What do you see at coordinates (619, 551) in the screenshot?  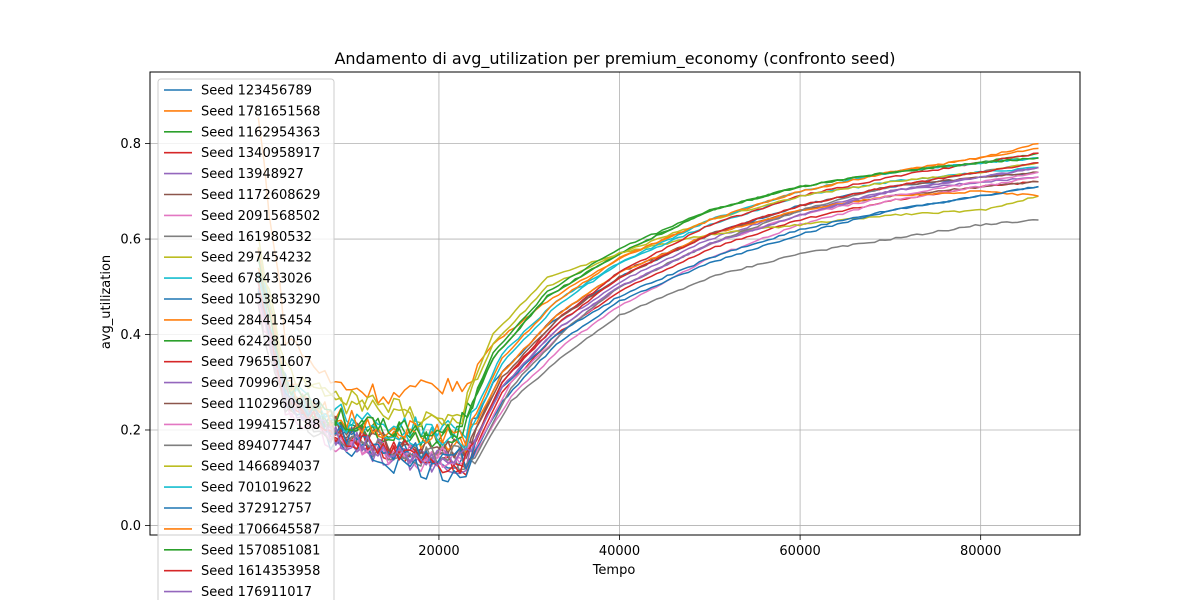 I see `x-tick-label-1: 40000` at bounding box center [619, 551].